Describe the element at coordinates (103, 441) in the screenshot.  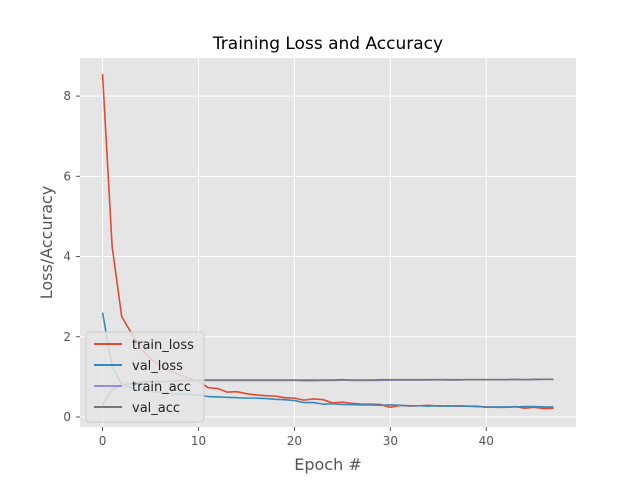
I see `x-tick-label: 0` at that location.